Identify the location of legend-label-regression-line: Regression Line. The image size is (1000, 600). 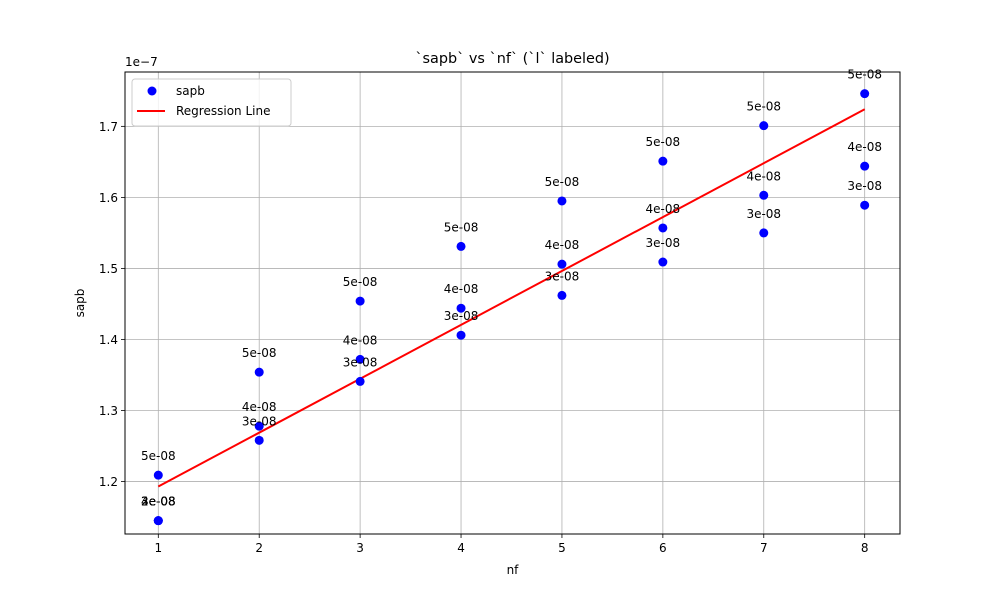
(223, 111).